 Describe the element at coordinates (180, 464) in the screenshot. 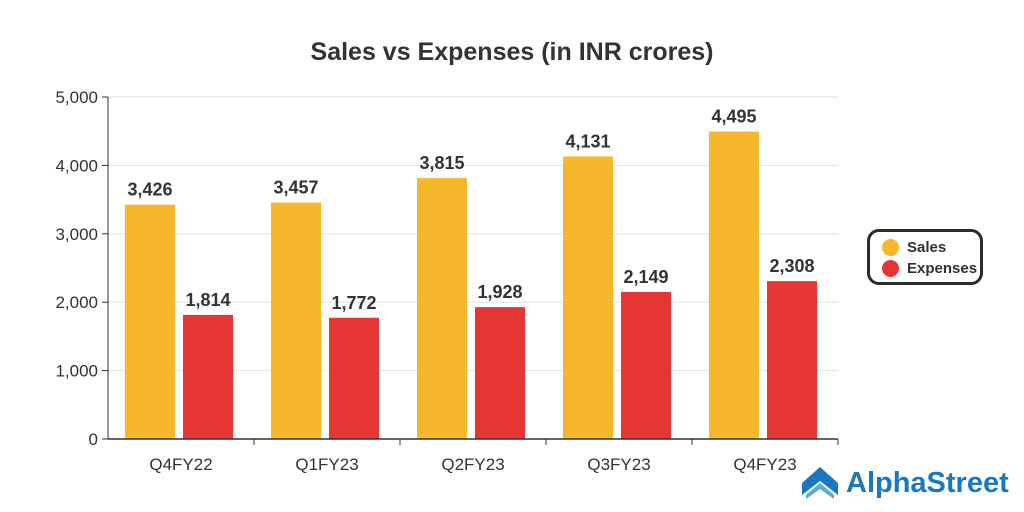

I see `x-tick-label: Q4FY22` at that location.